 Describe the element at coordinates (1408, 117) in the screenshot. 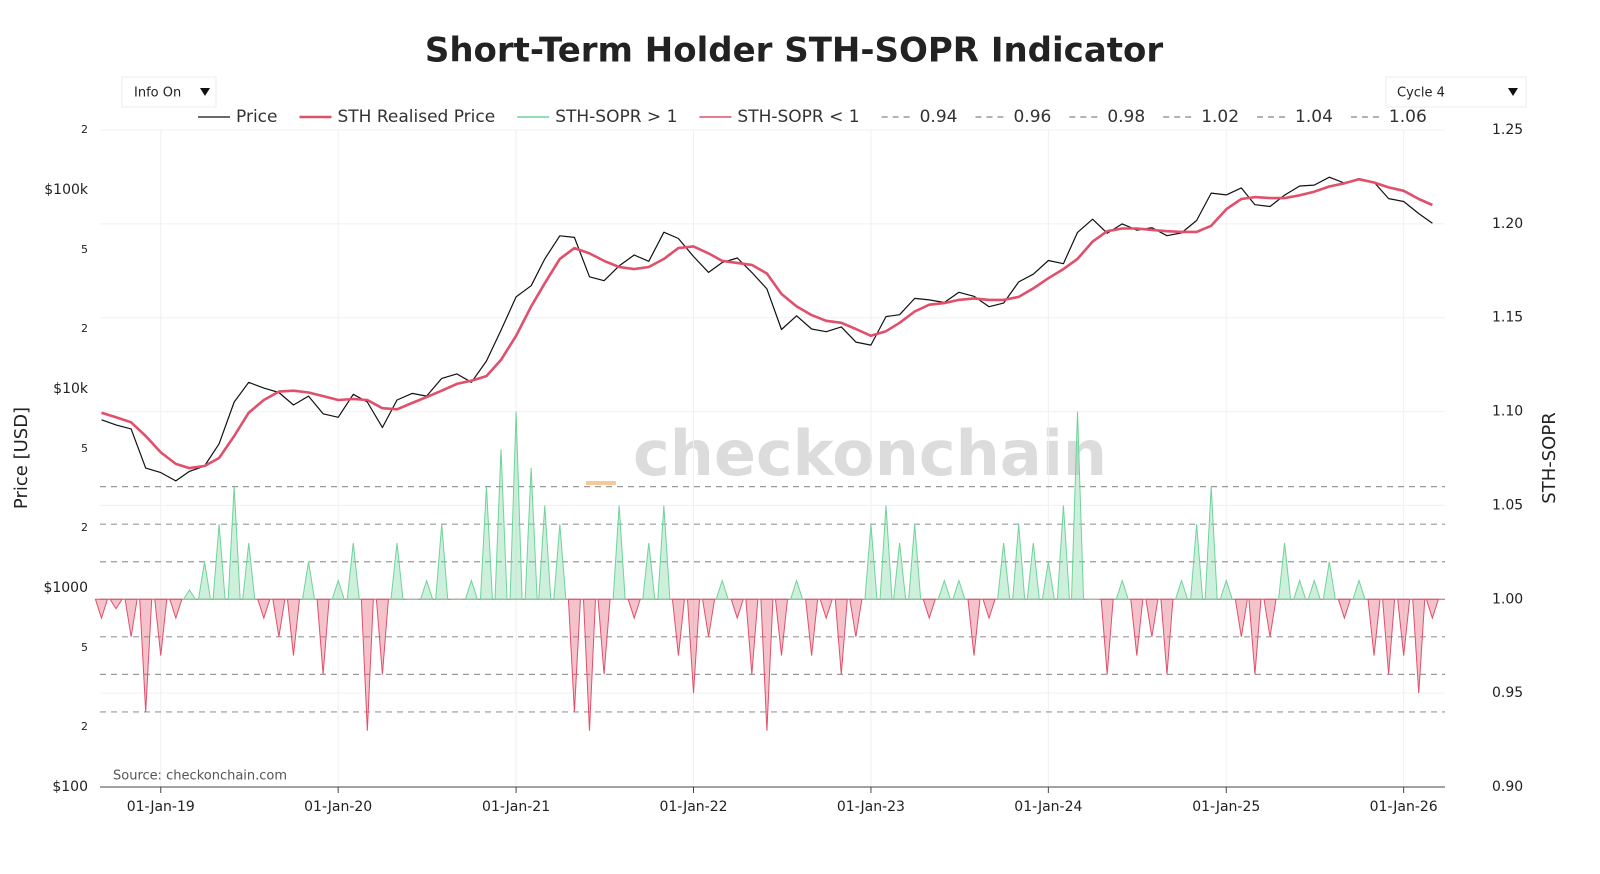

I see `legend-label: 1.06` at that location.